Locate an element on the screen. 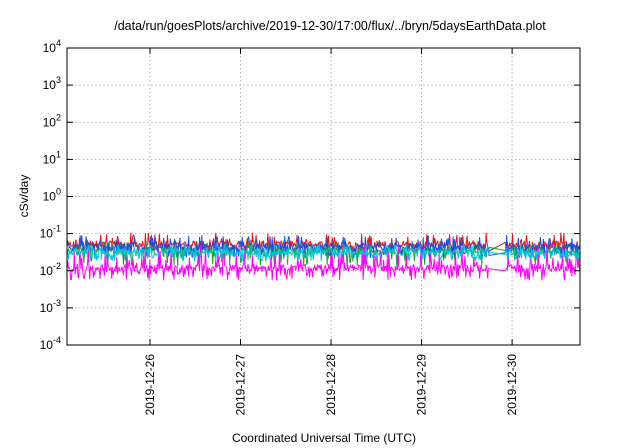 The height and width of the screenshot is (448, 640). y-tick-label: 10⁻⁴ is located at coordinates (50, 343).